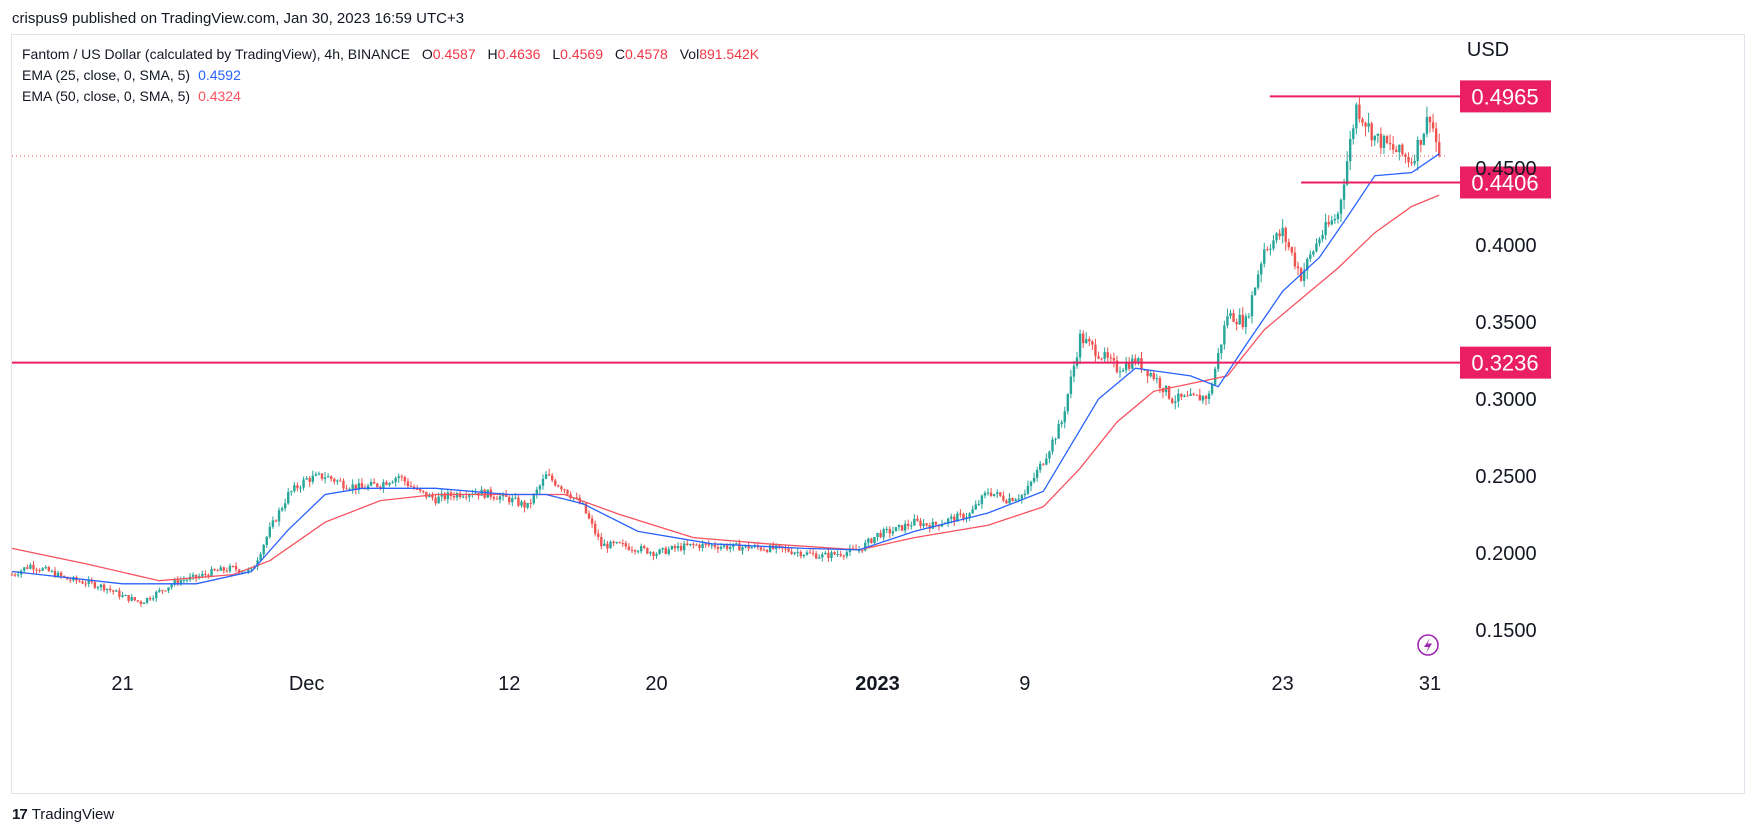 This screenshot has height=838, width=1756. What do you see at coordinates (877, 684) in the screenshot?
I see `x-tick-label: 2023` at bounding box center [877, 684].